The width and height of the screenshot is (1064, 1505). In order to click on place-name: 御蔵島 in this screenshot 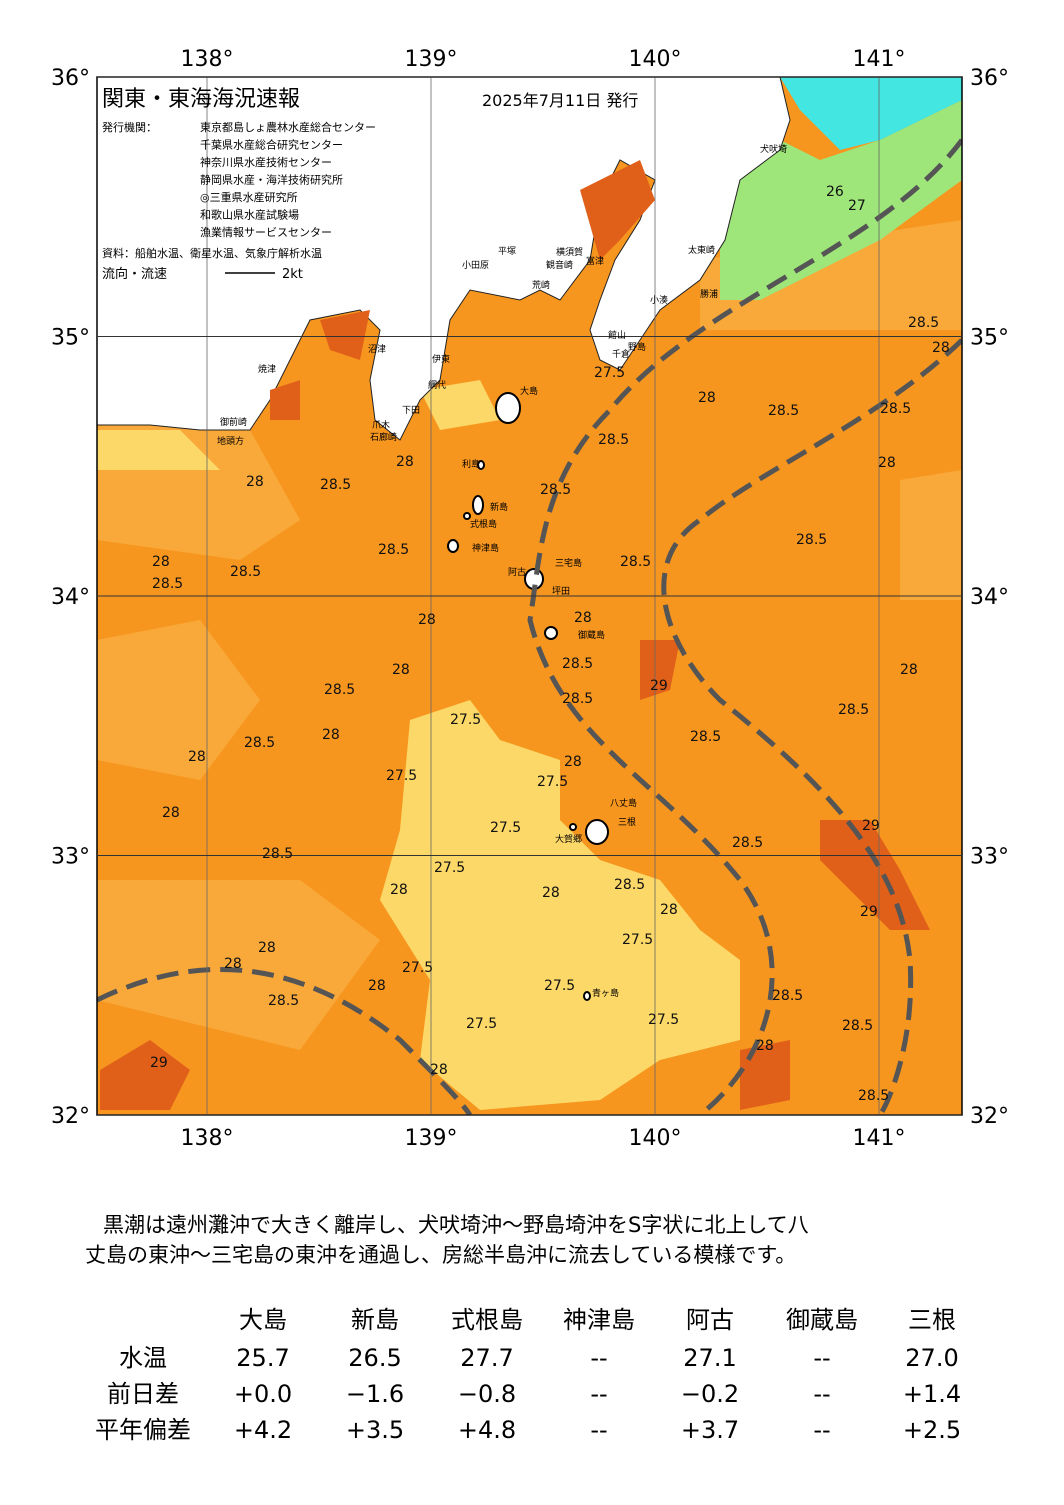, I will do `click(591, 635)`.